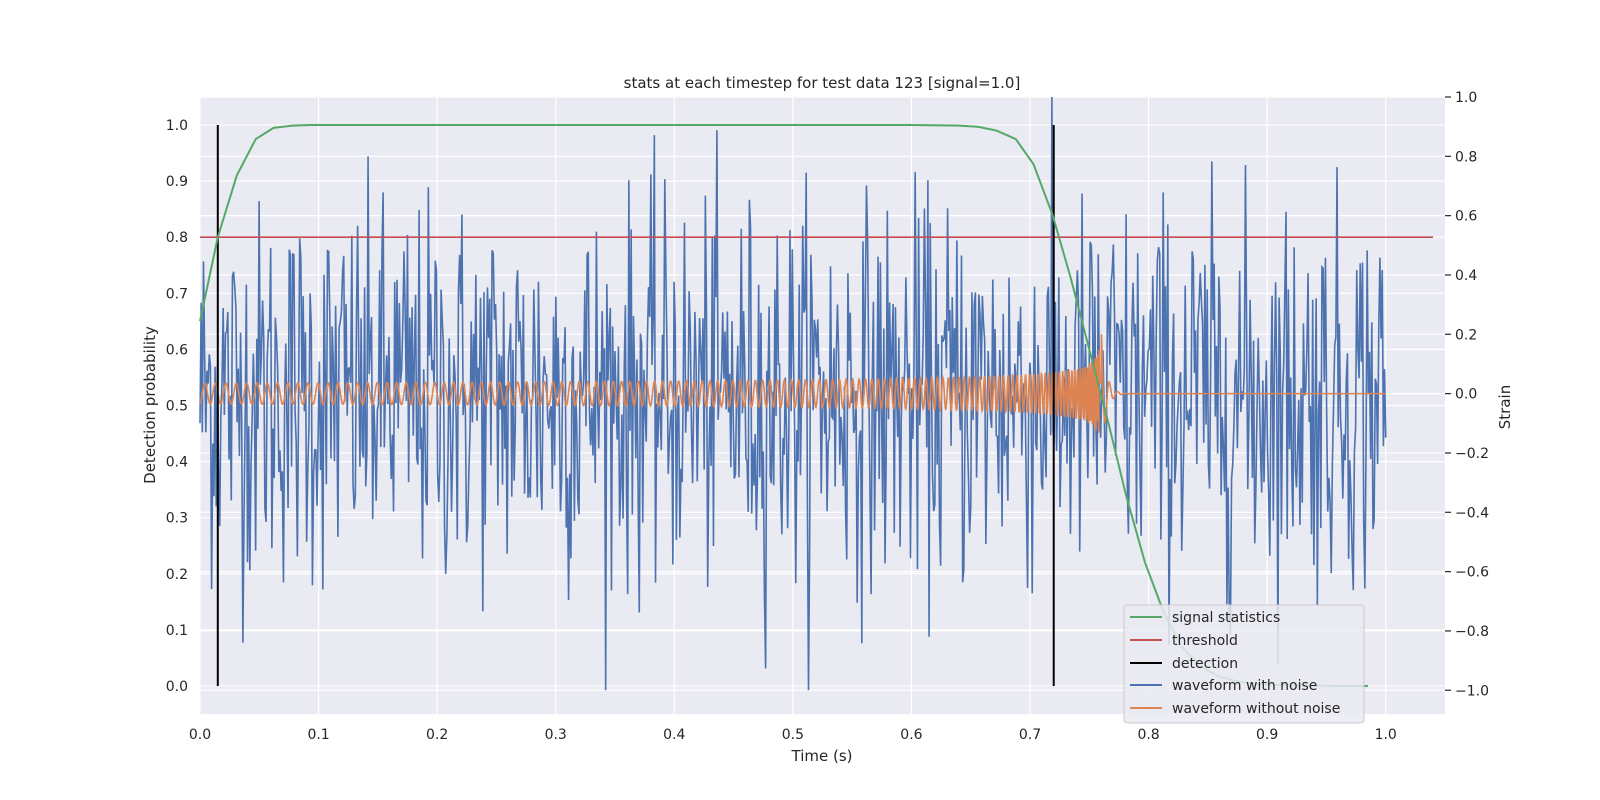  Describe the element at coordinates (177, 294) in the screenshot. I see `y-tick-label-7: 0.7` at that location.